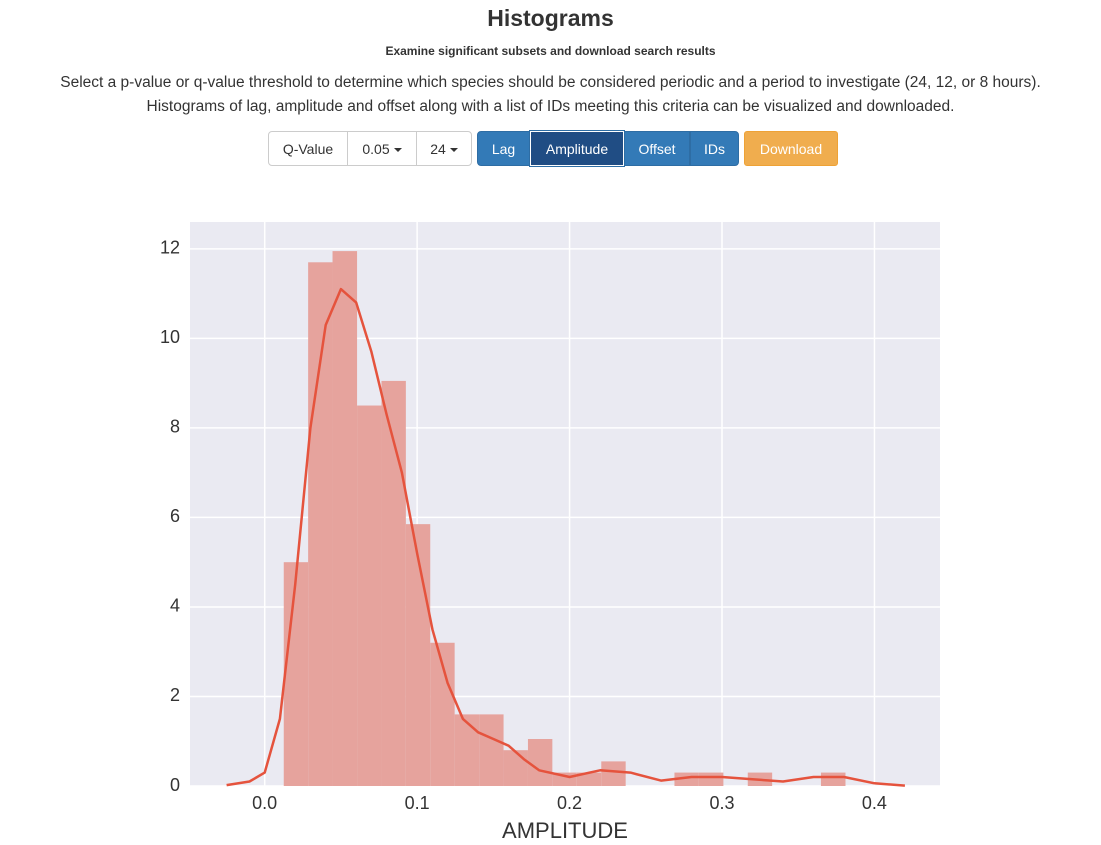  Describe the element at coordinates (175, 516) in the screenshot. I see `y-tick-label: 6` at that location.